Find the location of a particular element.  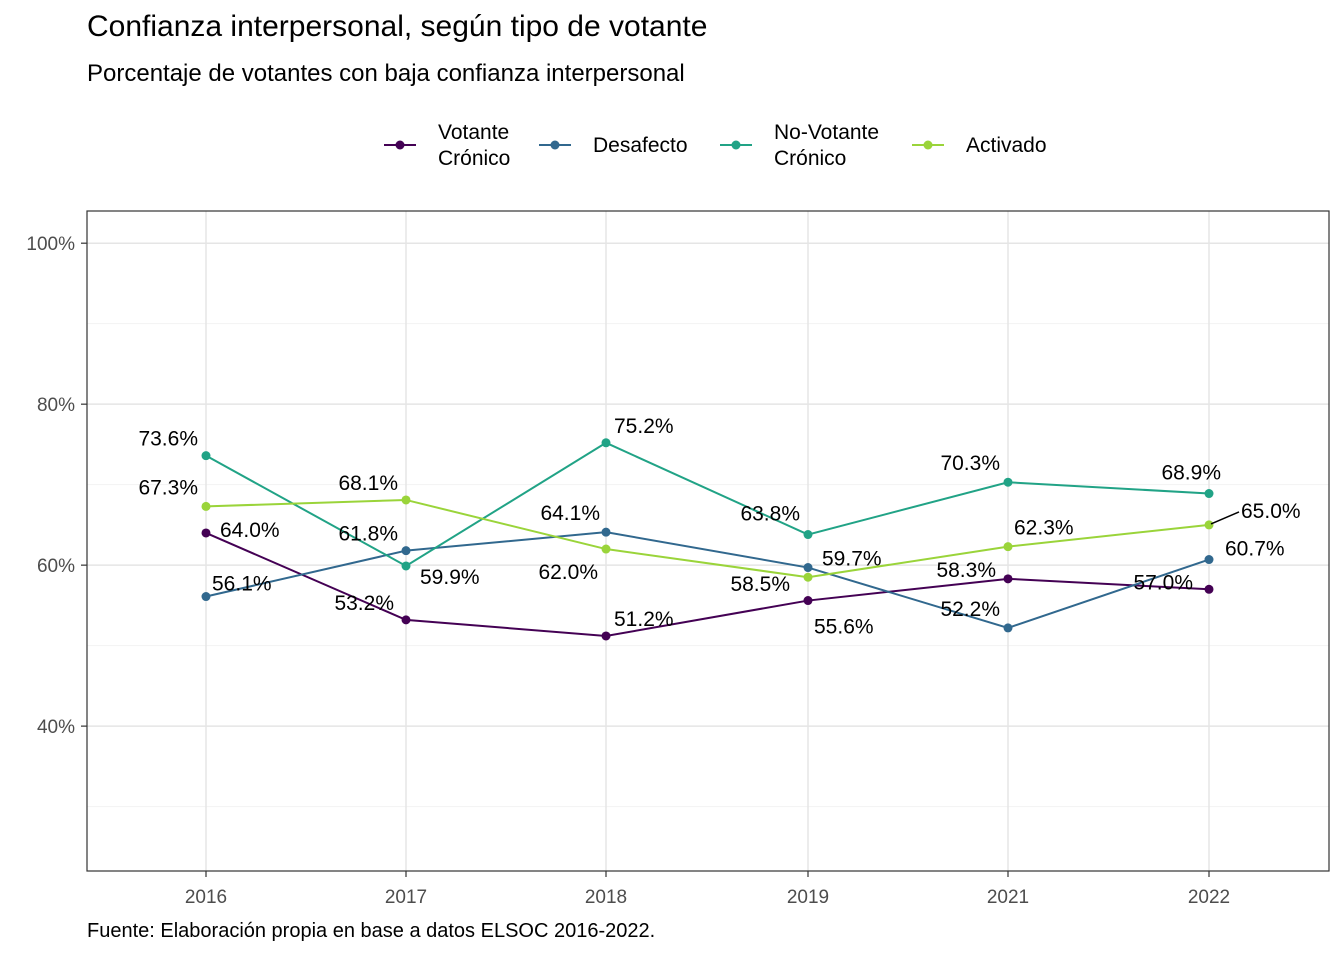

data-label: 61.8% is located at coordinates (368, 534).